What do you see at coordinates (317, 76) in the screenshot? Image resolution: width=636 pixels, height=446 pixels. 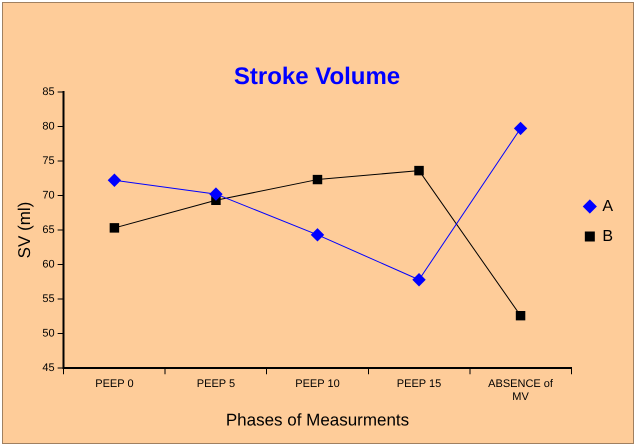 I see `chart-title: Stroke Volume` at bounding box center [317, 76].